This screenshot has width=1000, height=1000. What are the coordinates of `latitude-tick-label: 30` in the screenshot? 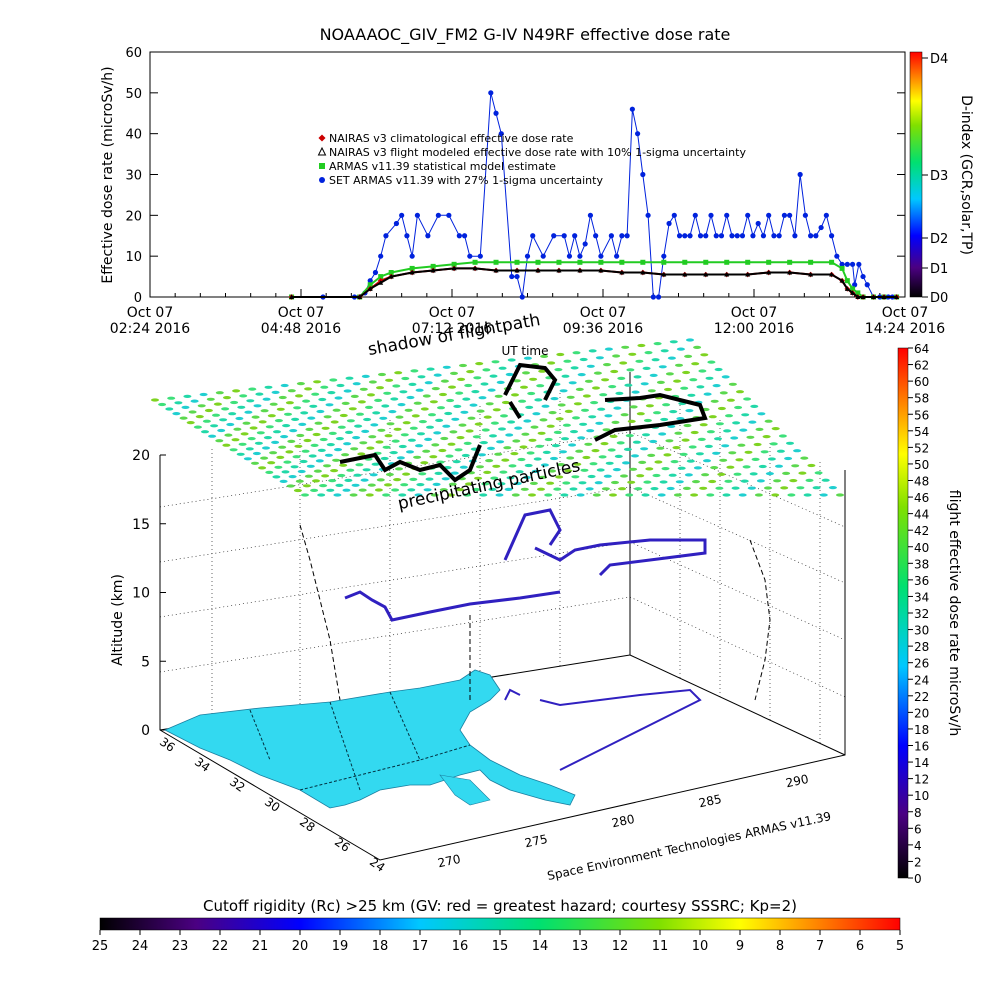 It's located at (272, 805).